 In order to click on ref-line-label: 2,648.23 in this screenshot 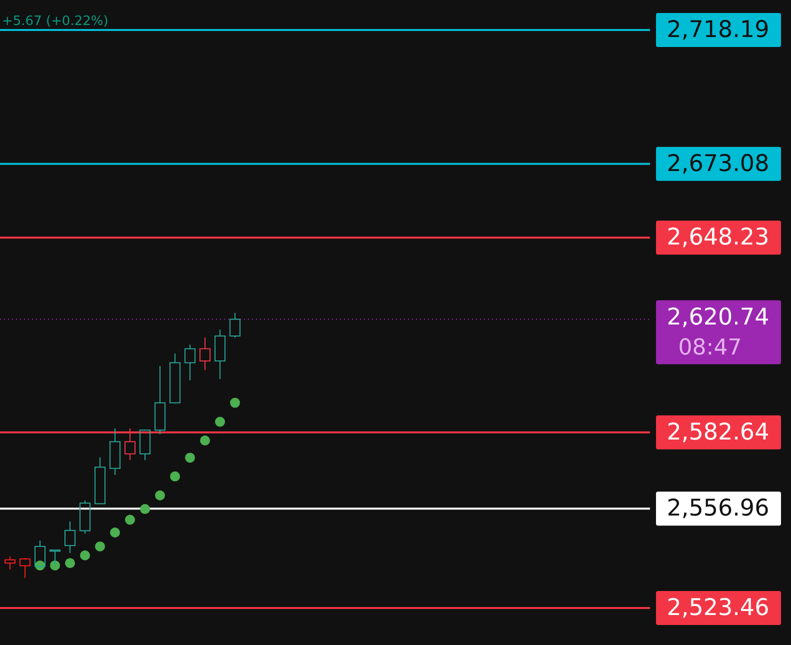, I will do `click(718, 237)`.